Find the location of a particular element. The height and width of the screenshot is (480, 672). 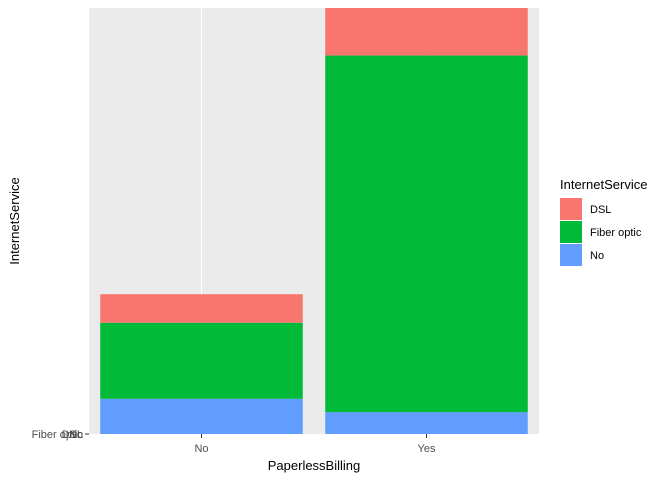

legend-key-dsl is located at coordinates (571, 209).